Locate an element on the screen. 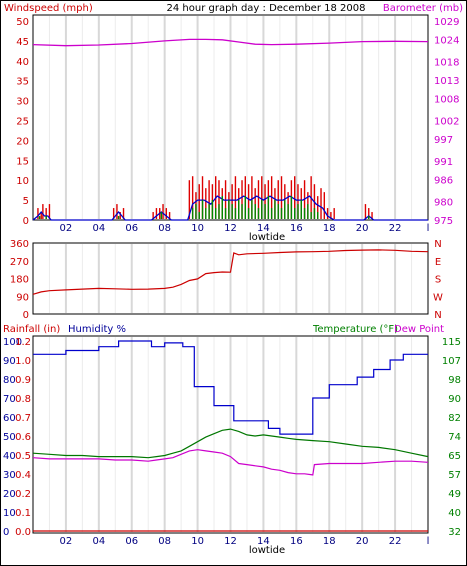 Image resolution: width=467 pixels, height=566 pixels. dewpoint-axis-title: Dew Point is located at coordinates (419, 329).